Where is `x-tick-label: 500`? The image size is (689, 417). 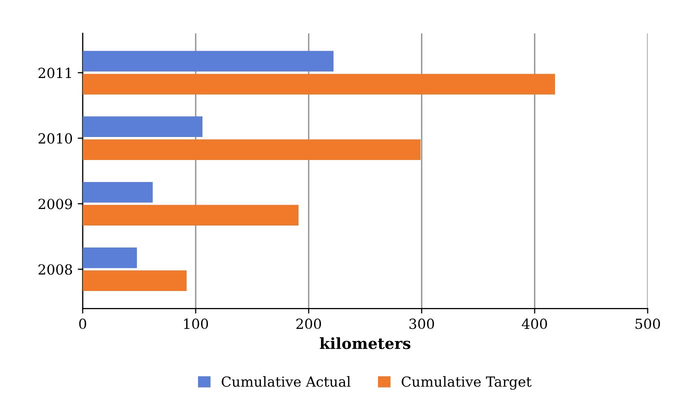 x-tick-label: 500 is located at coordinates (648, 324).